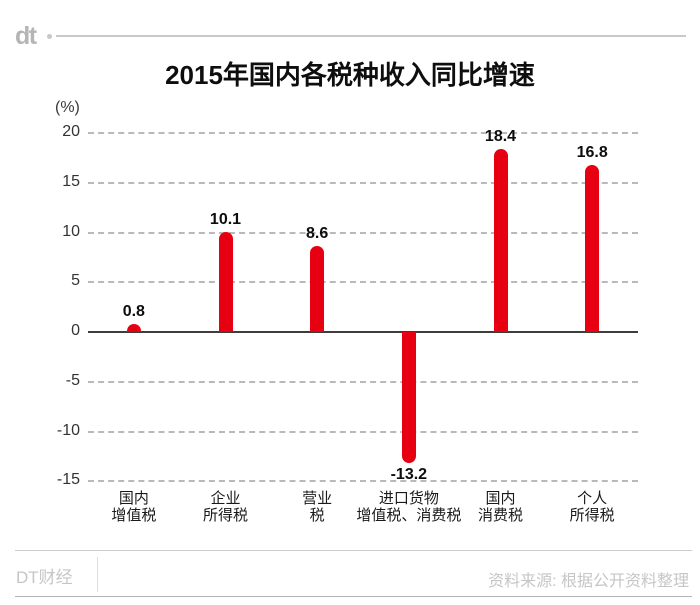  Describe the element at coordinates (353, 550) in the screenshot. I see `footer-rule-top` at that location.